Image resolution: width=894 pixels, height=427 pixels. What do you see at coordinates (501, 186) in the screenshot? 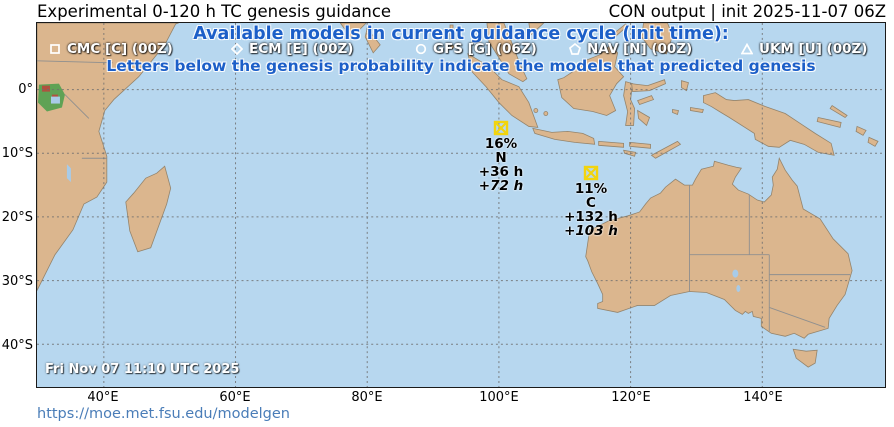
I see `genesis-1-lead2: +72 h` at bounding box center [501, 186].